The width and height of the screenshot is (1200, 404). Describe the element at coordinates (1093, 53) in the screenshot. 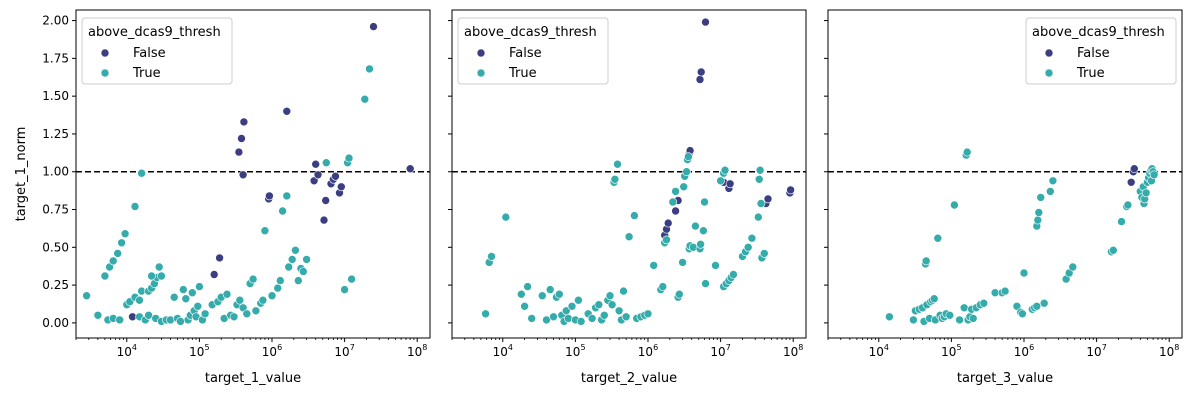

I see `legend-label-false: False` at that location.